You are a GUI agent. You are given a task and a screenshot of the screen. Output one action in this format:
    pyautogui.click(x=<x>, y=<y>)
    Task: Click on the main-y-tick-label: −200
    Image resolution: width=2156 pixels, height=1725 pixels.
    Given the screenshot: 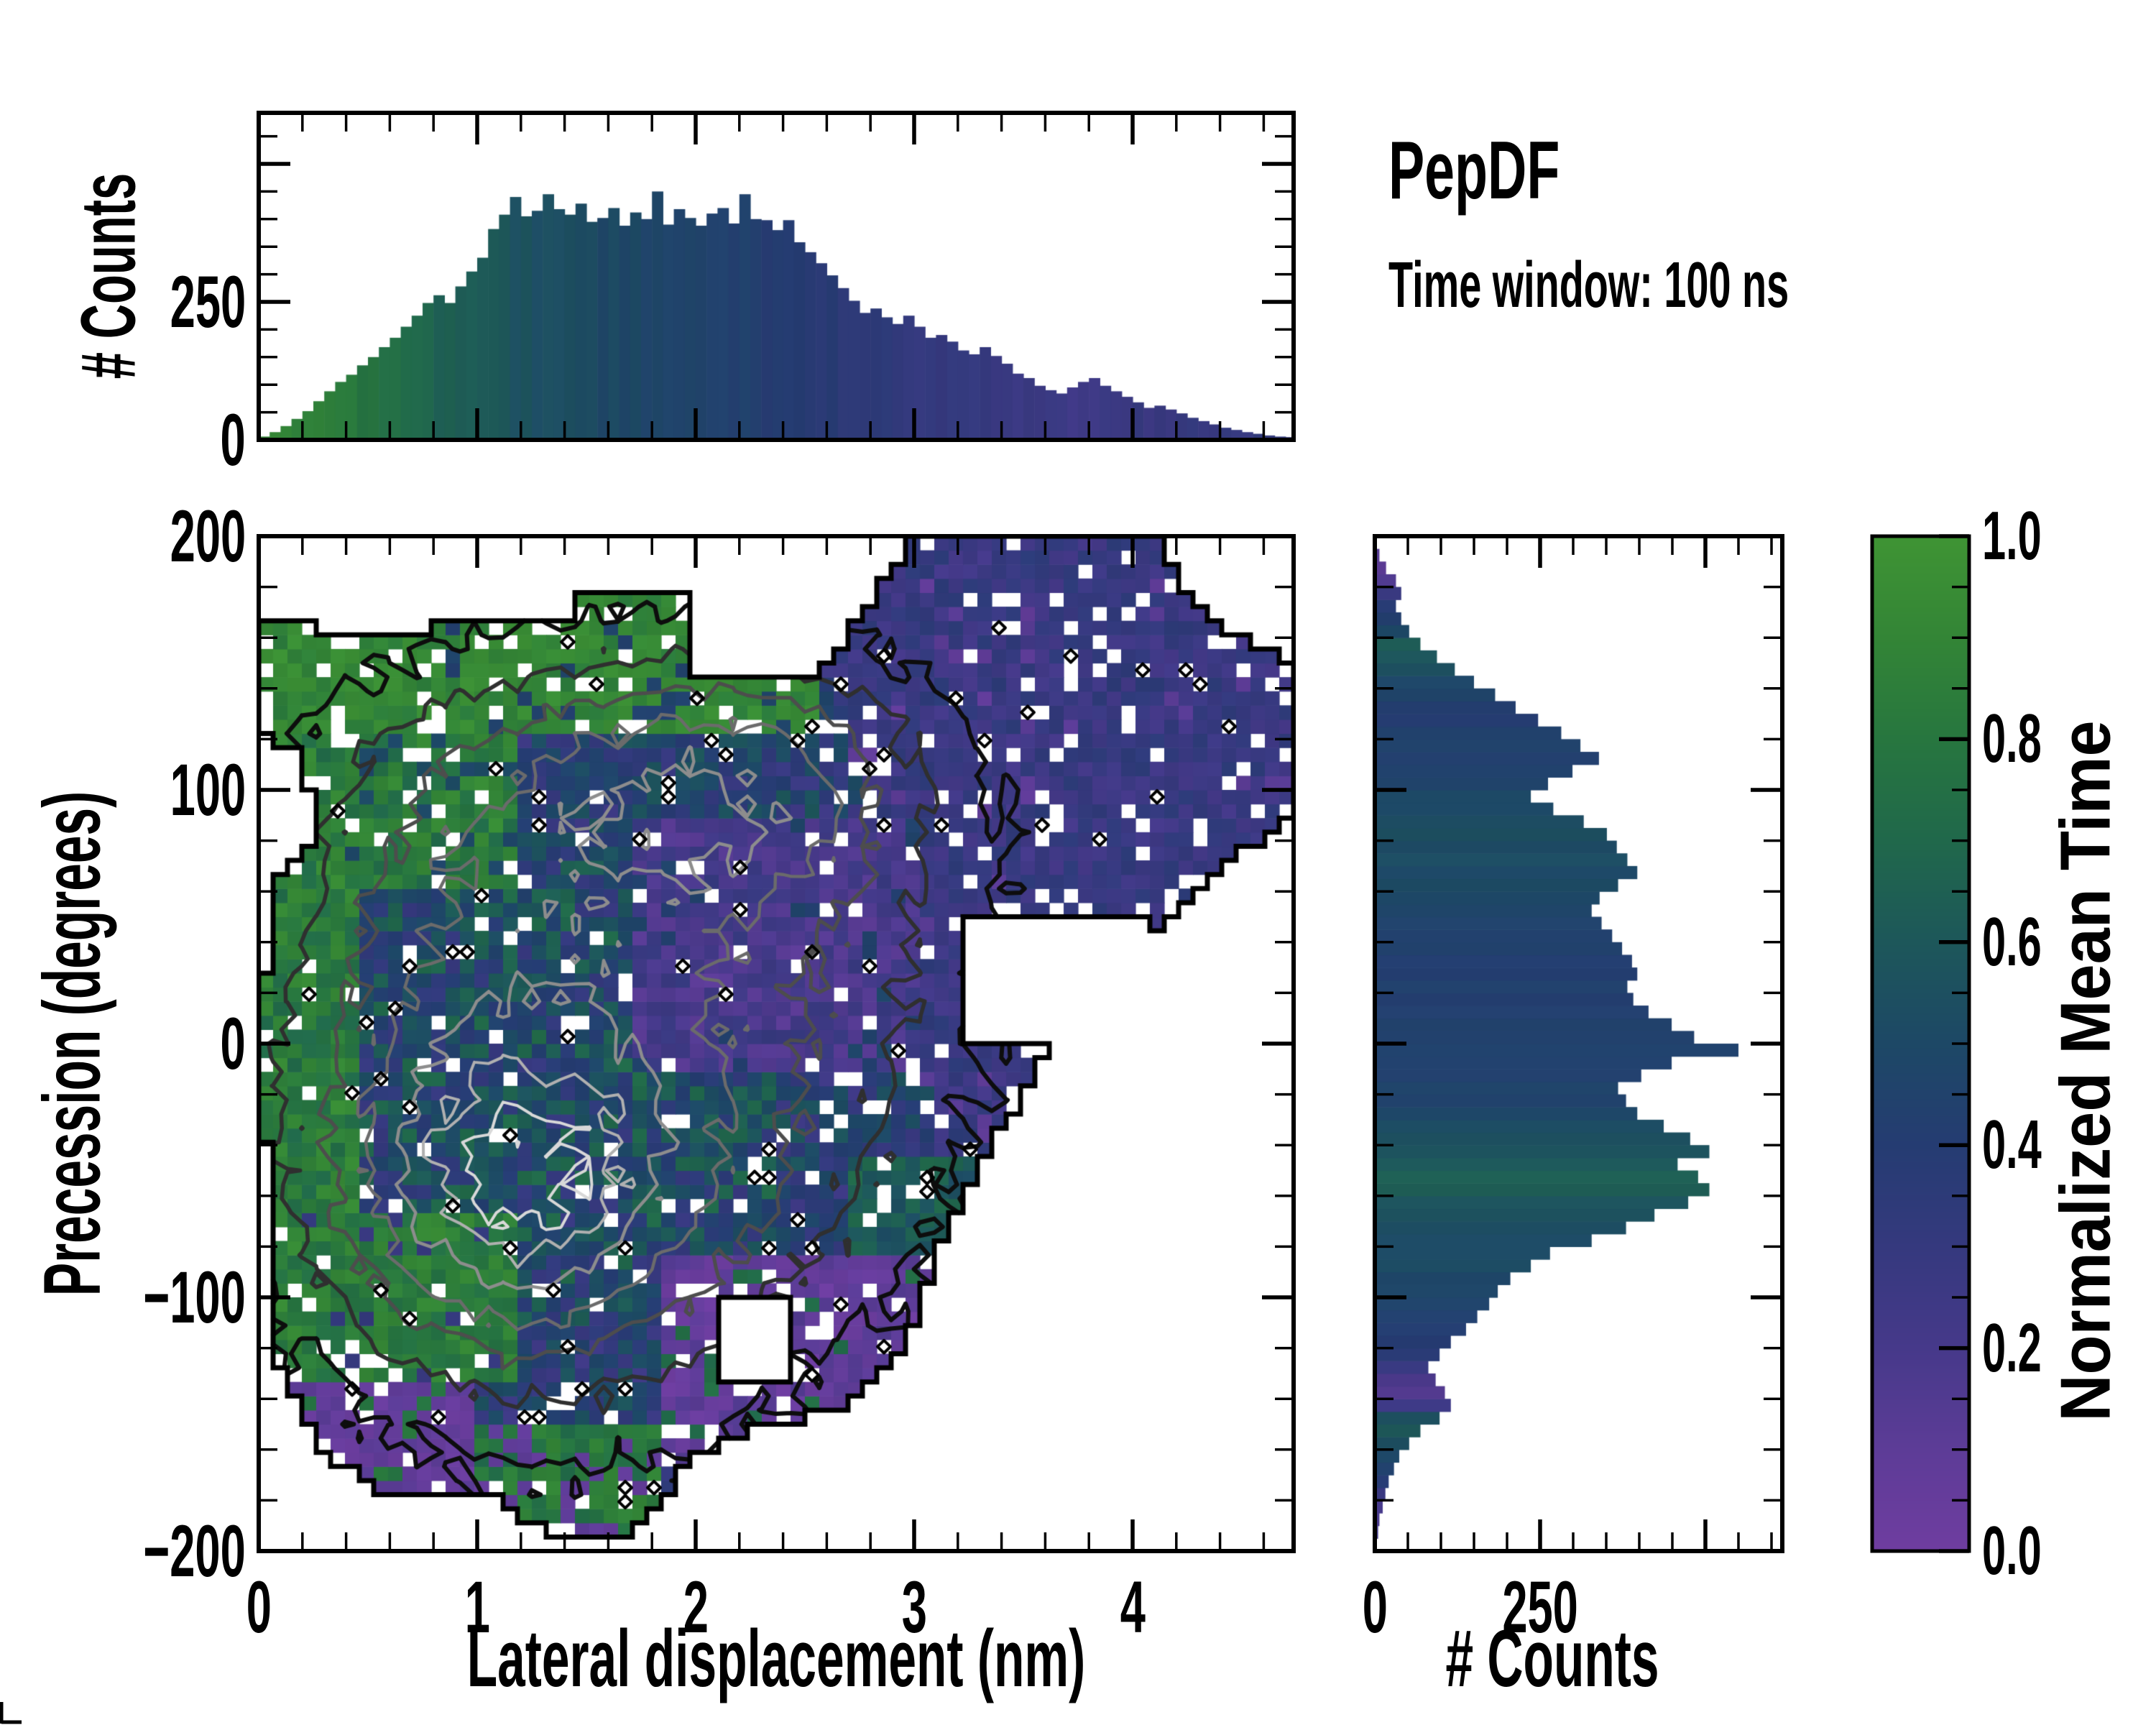 What is the action you would take?
    pyautogui.click(x=194, y=1551)
    